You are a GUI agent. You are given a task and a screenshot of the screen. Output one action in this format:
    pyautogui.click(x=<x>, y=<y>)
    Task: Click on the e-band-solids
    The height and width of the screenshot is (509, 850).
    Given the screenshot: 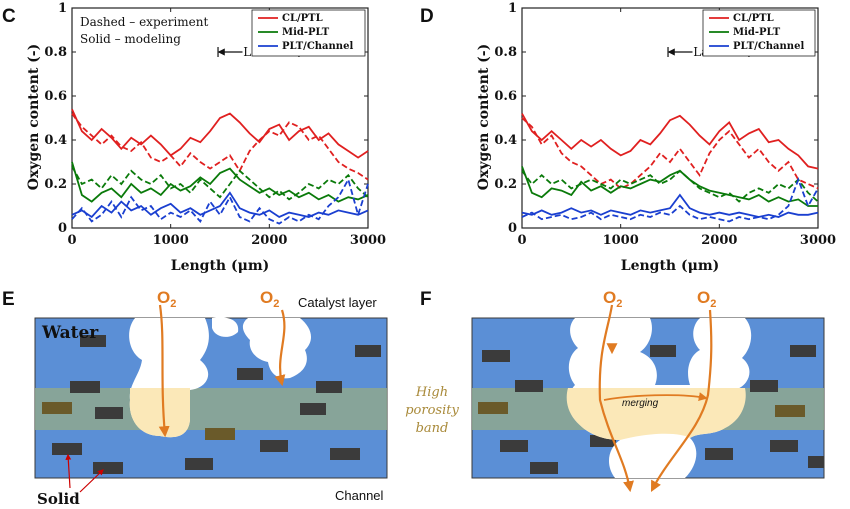 What is the action you would take?
    pyautogui.click(x=138, y=421)
    